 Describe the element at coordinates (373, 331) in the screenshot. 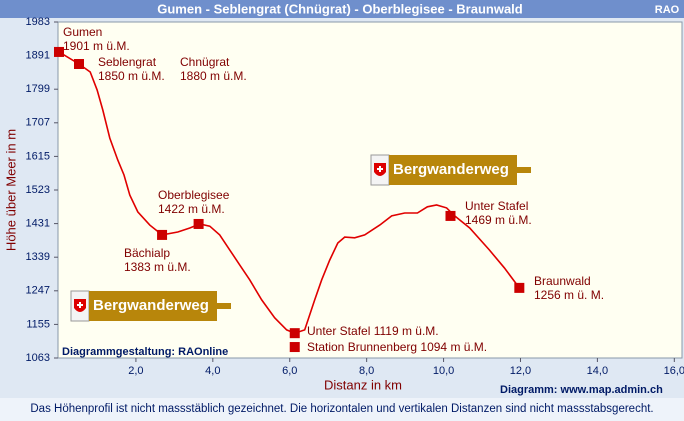

I see `waypoint-label: Unter Stafel 1119 m ü.M.` at that location.